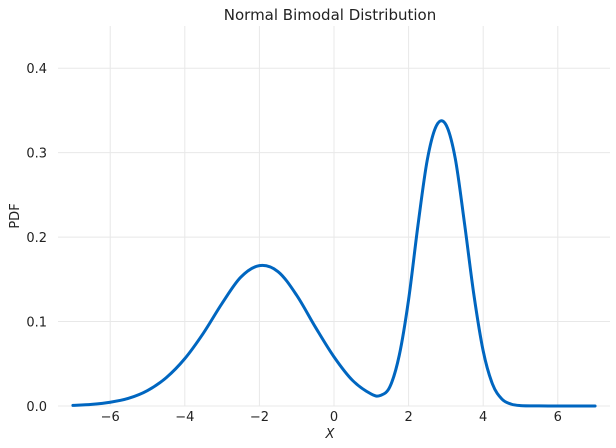 The image size is (616, 448). Describe the element at coordinates (36, 238) in the screenshot. I see `y-tick-label: 0.2` at that location.